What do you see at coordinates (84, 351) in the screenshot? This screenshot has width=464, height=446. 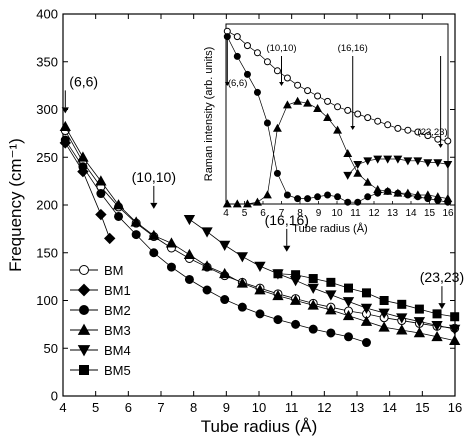 I see `legend-marker-bm4` at bounding box center [84, 351].